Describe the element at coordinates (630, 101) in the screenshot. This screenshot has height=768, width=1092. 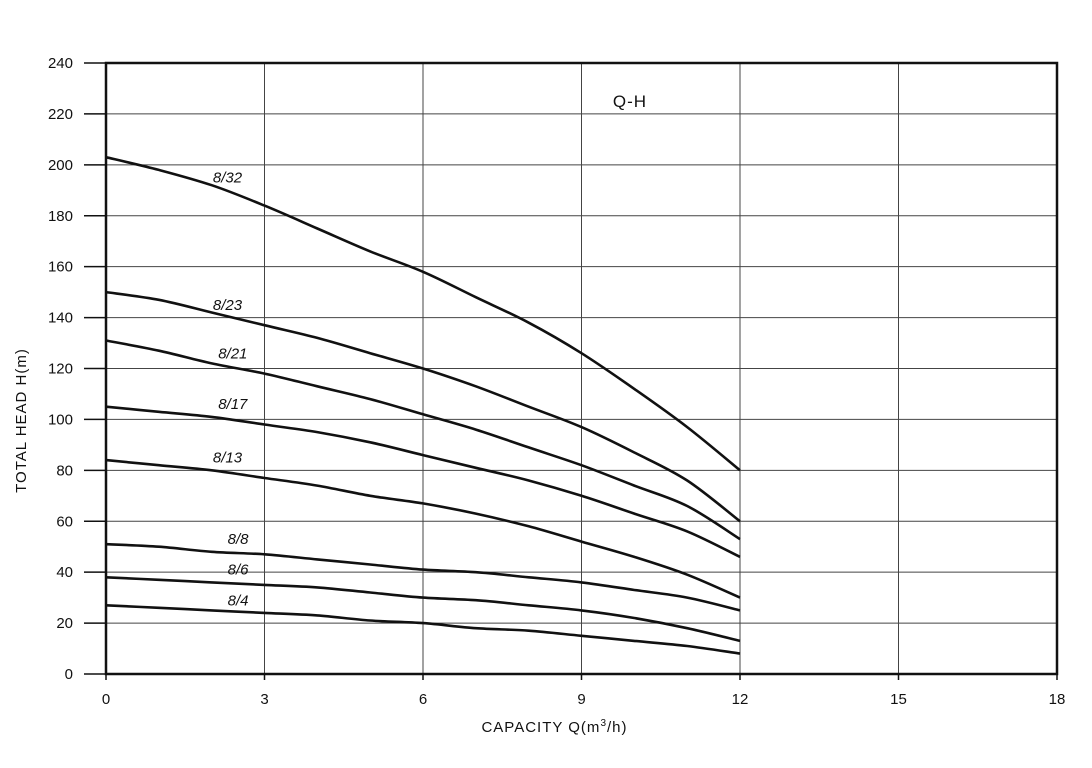
I see `chart-title: Q-H` at that location.